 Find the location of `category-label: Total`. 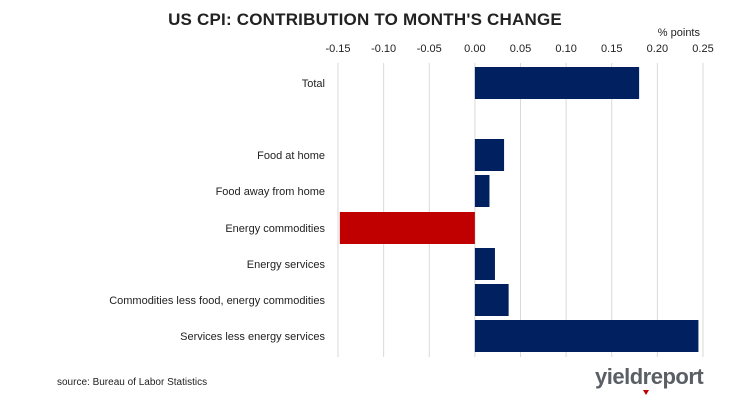

category-label: Total is located at coordinates (313, 84).